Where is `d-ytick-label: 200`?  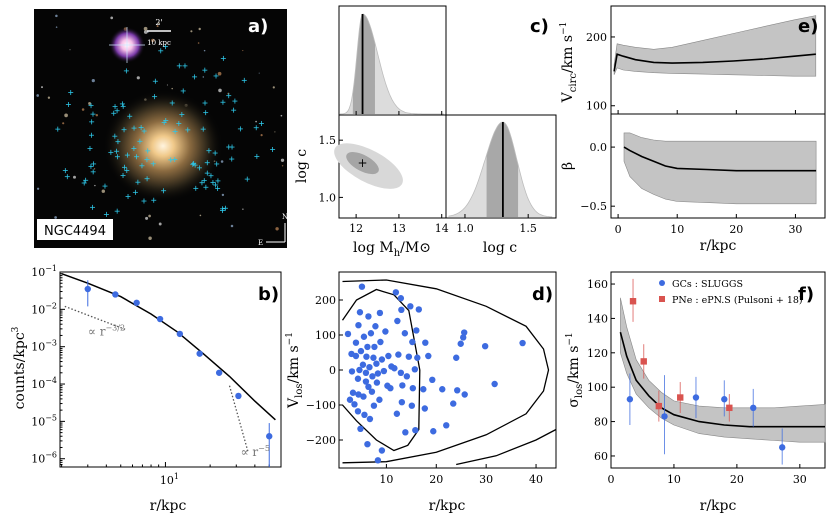
d-ytick-label: 200 is located at coordinates (325, 300).